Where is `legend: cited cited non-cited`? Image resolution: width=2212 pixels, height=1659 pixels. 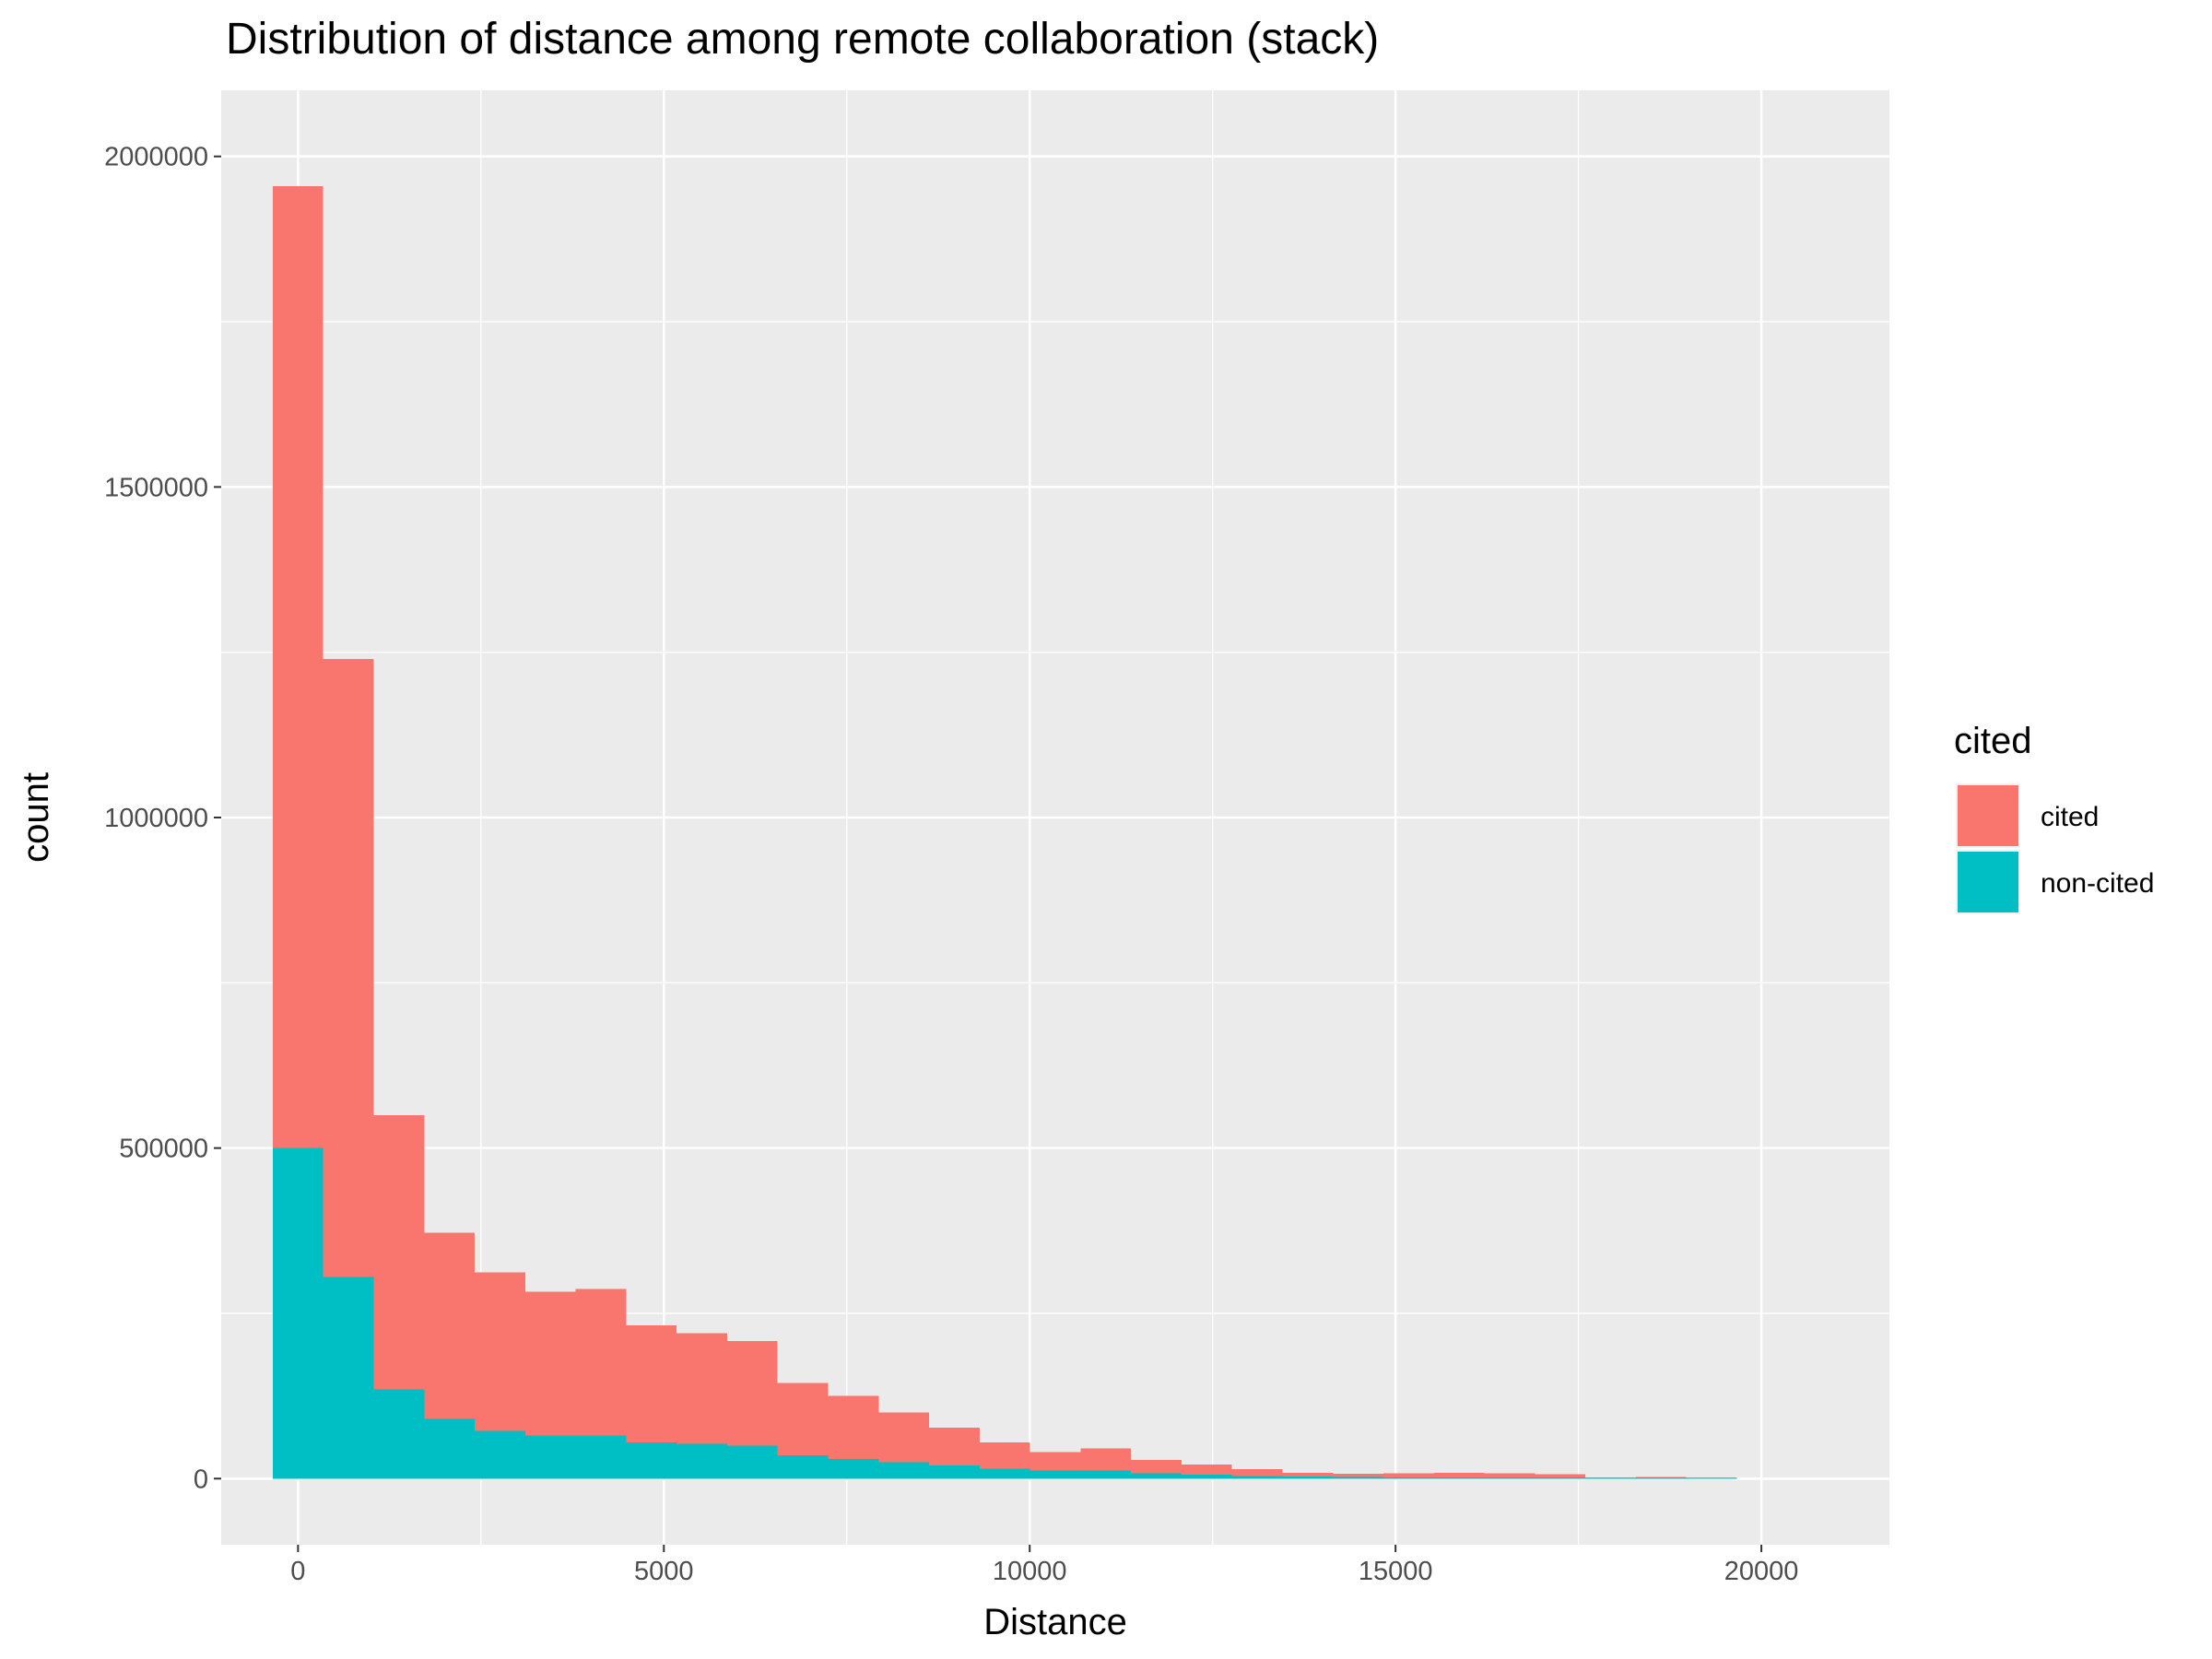
legend: cited cited non-cited is located at coordinates (2054, 817).